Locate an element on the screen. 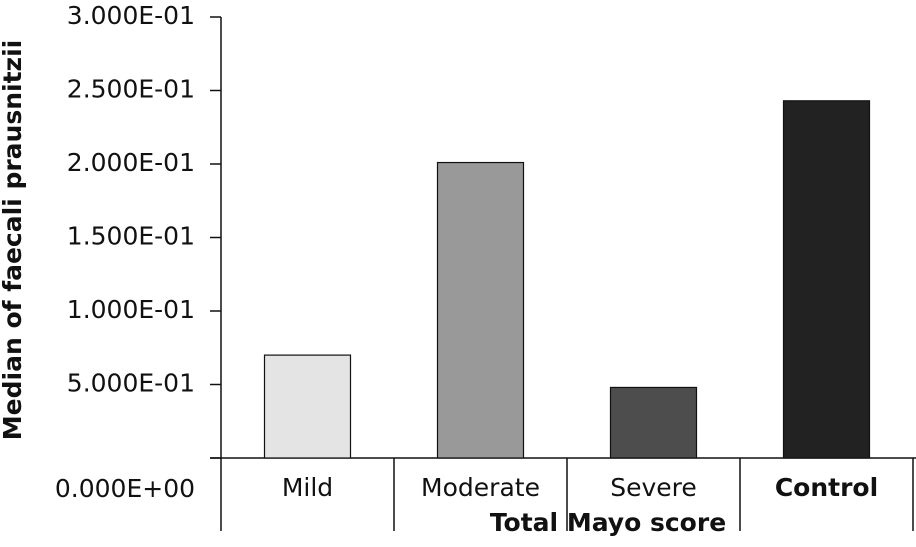 This screenshot has width=916, height=547. x-tick-label: Control is located at coordinates (826, 487).